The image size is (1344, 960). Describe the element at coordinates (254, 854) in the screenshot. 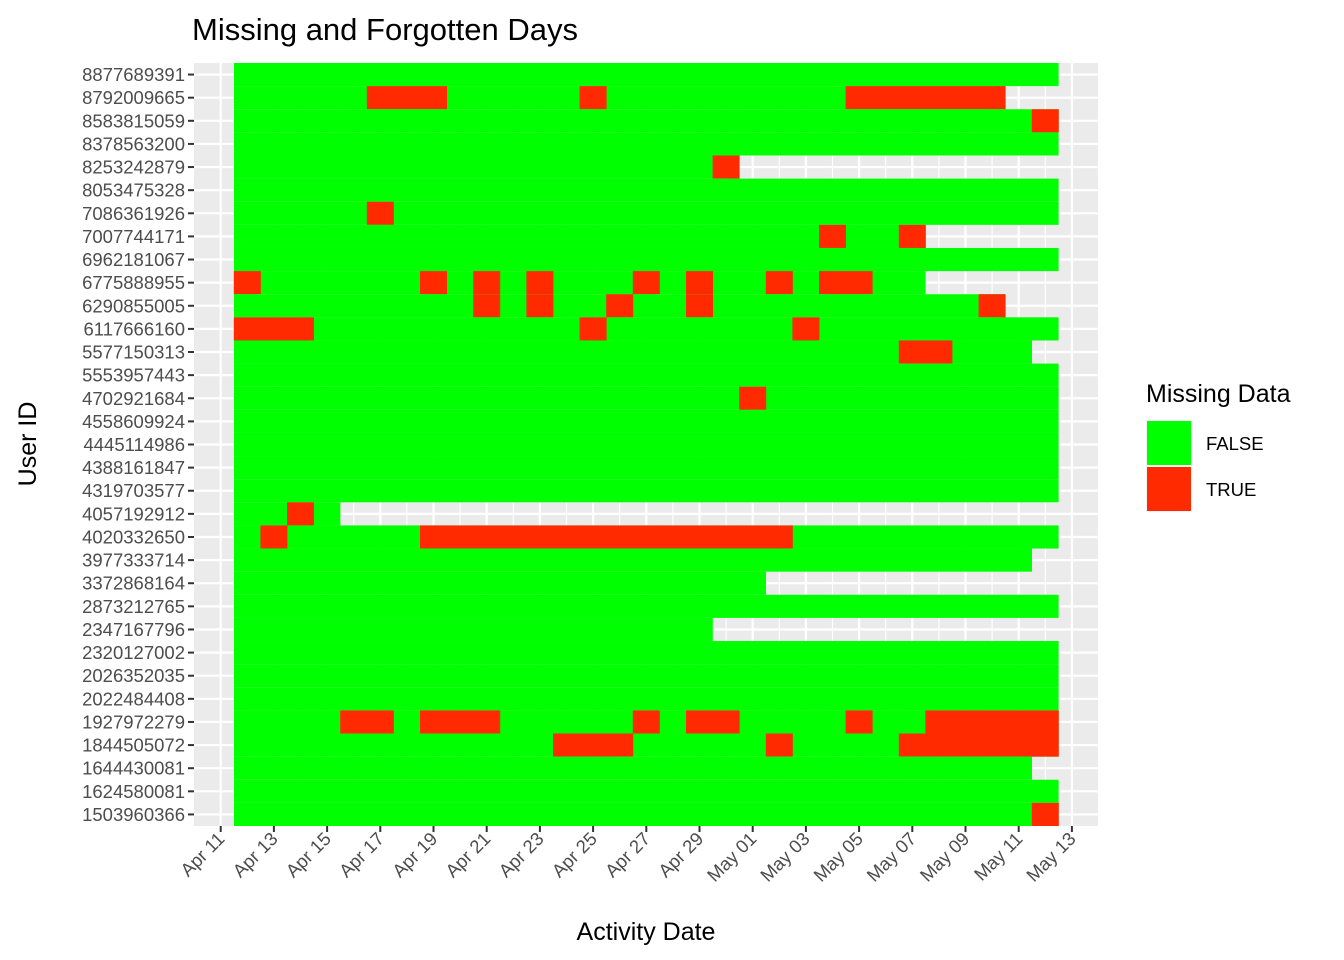

I see `x-tick-label: Apr 13` at that location.